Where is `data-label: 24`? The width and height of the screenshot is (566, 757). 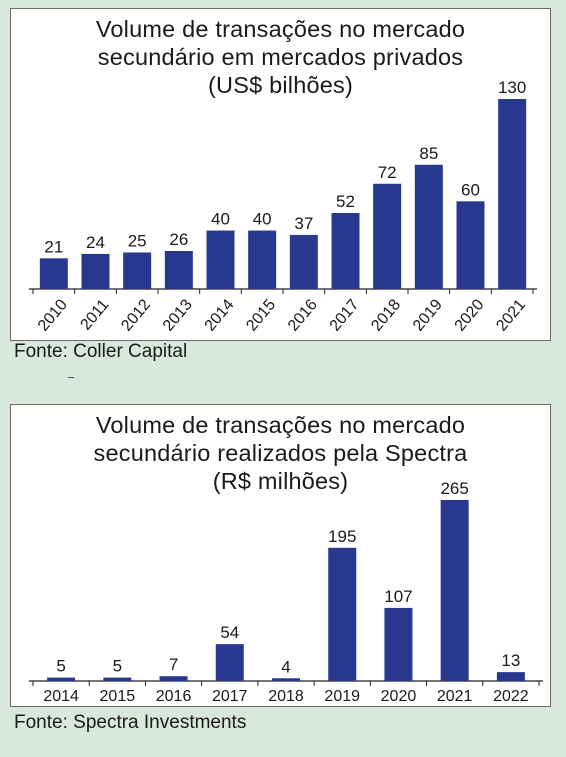 data-label: 24 is located at coordinates (95, 242).